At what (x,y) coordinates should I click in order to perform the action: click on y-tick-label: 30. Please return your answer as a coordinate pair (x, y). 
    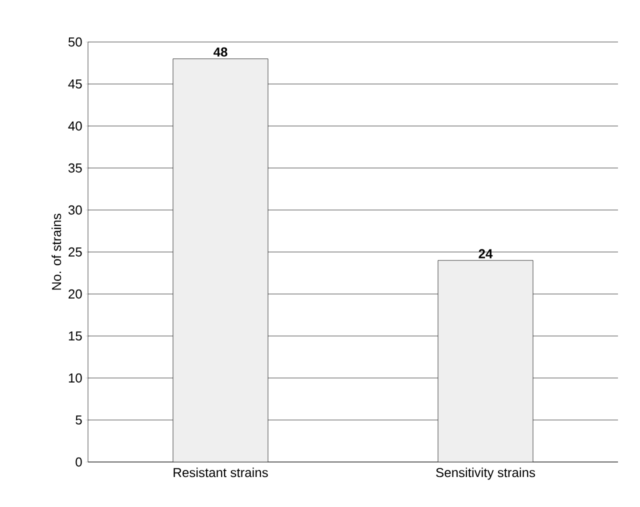
    Looking at the image, I should click on (75, 210).